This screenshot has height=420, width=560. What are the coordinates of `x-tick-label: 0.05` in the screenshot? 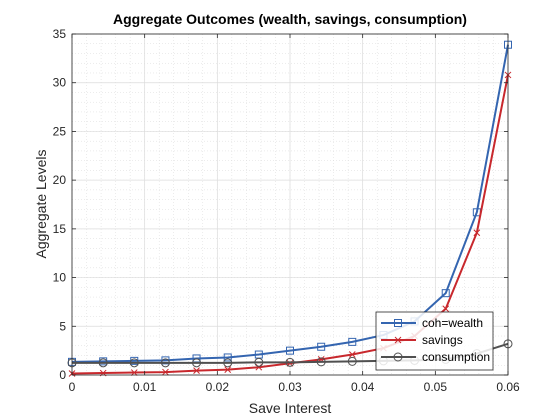 It's located at (436, 387).